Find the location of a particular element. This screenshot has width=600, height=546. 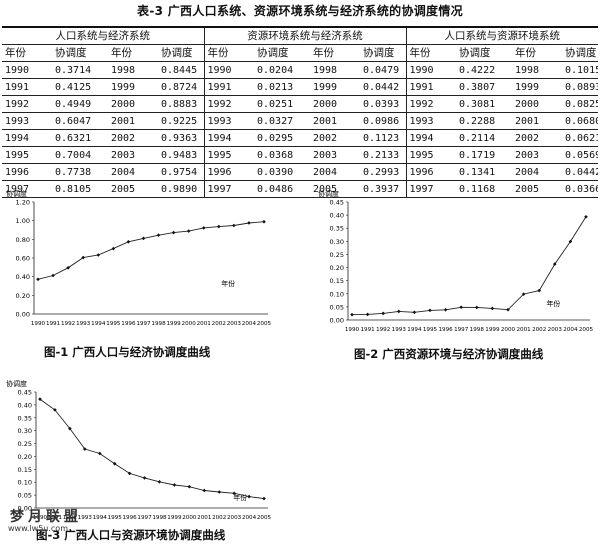

coordination-cell: 0.2133 is located at coordinates (383, 155).